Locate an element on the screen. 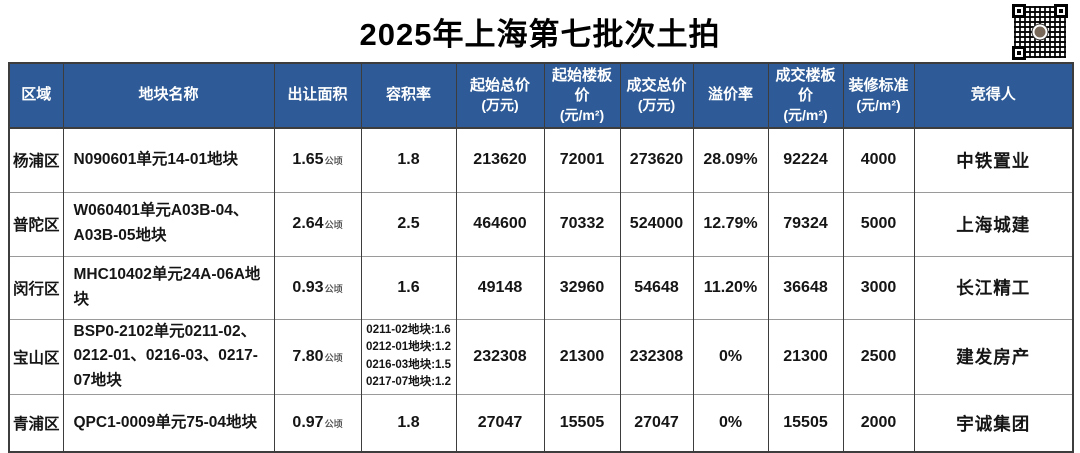 The image size is (1080, 453). col-label: 地块名称 is located at coordinates (168, 95).